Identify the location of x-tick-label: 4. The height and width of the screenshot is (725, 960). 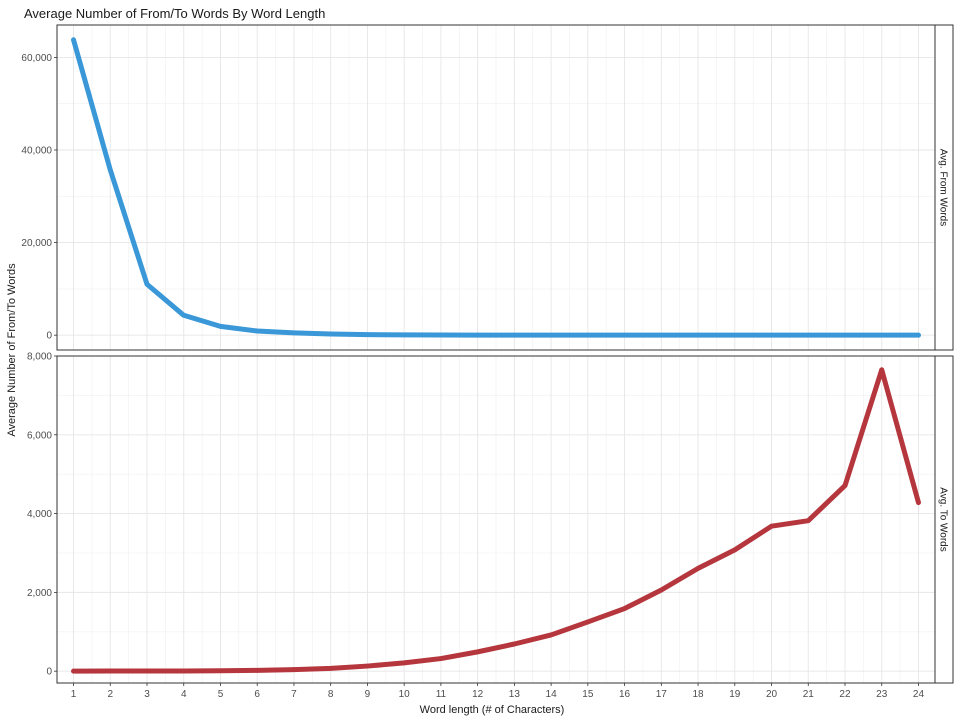
(184, 694).